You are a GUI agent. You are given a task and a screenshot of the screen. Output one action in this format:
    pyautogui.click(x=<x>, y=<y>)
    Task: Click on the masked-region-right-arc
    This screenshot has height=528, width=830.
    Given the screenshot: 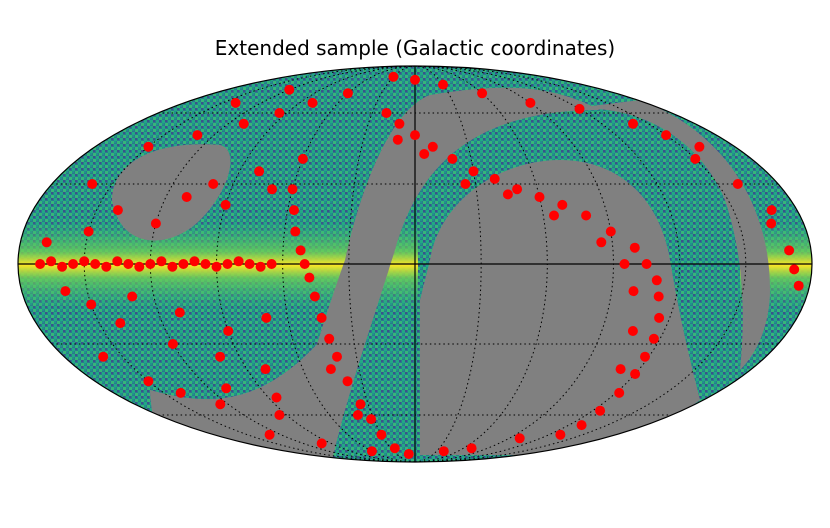 What is the action you would take?
    pyautogui.click(x=665, y=235)
    